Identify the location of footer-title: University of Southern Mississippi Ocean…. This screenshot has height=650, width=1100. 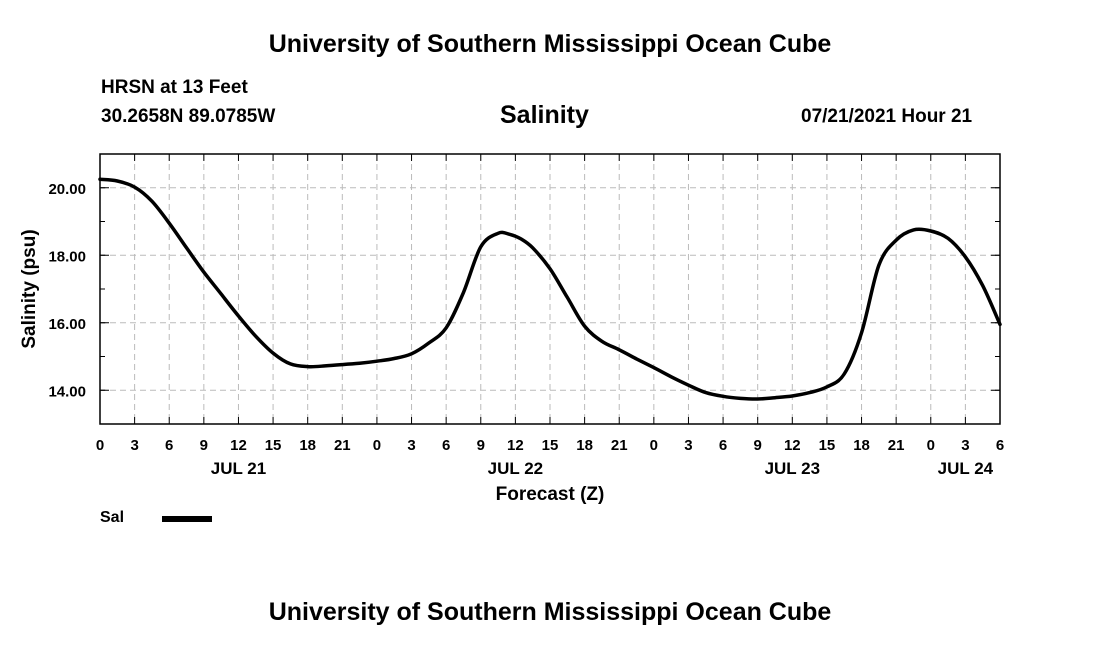
(550, 612).